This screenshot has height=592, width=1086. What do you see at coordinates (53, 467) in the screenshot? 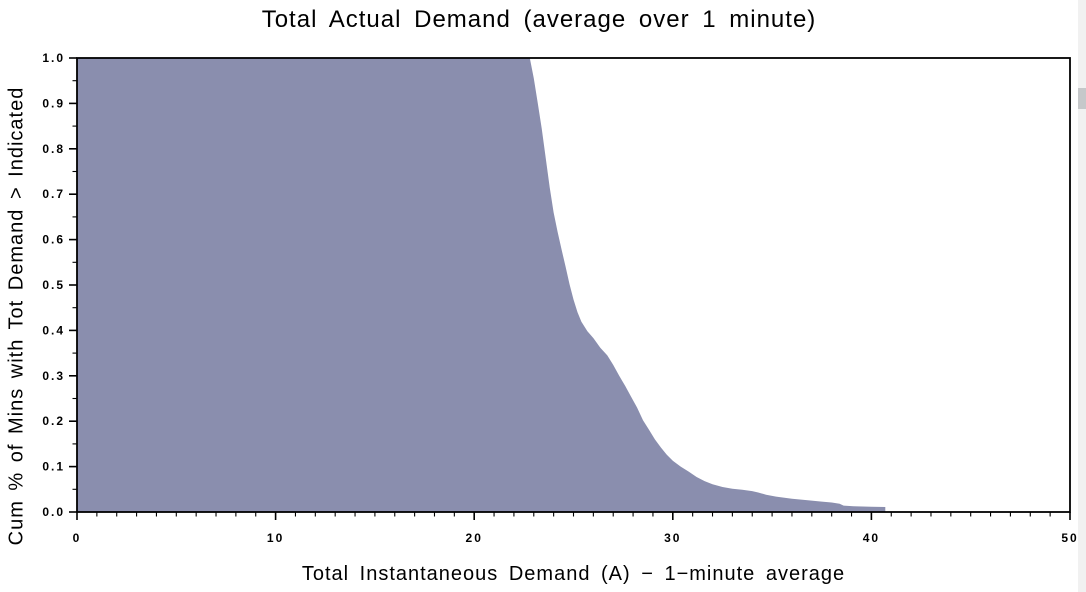
I see `y-tick-label: 0.1` at bounding box center [53, 467].